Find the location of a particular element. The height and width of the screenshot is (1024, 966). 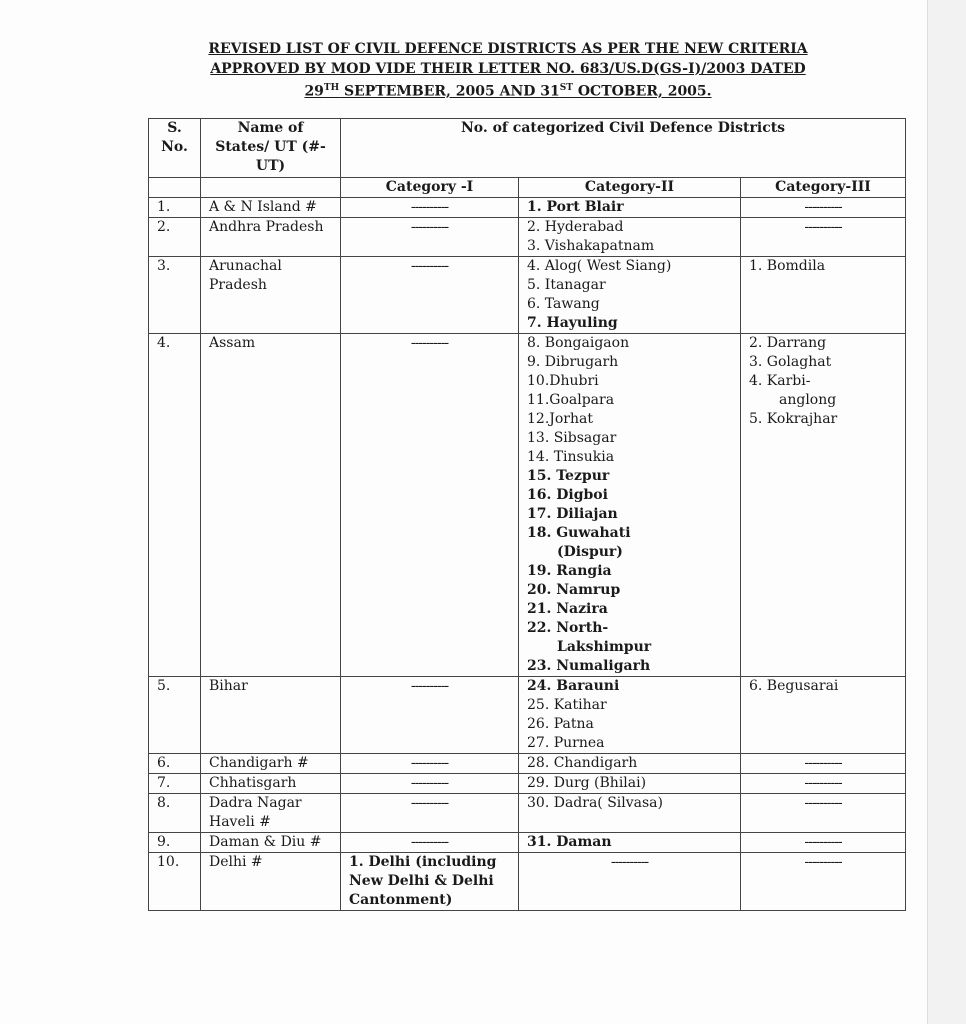

district-item: 27. Purnea is located at coordinates (566, 743).